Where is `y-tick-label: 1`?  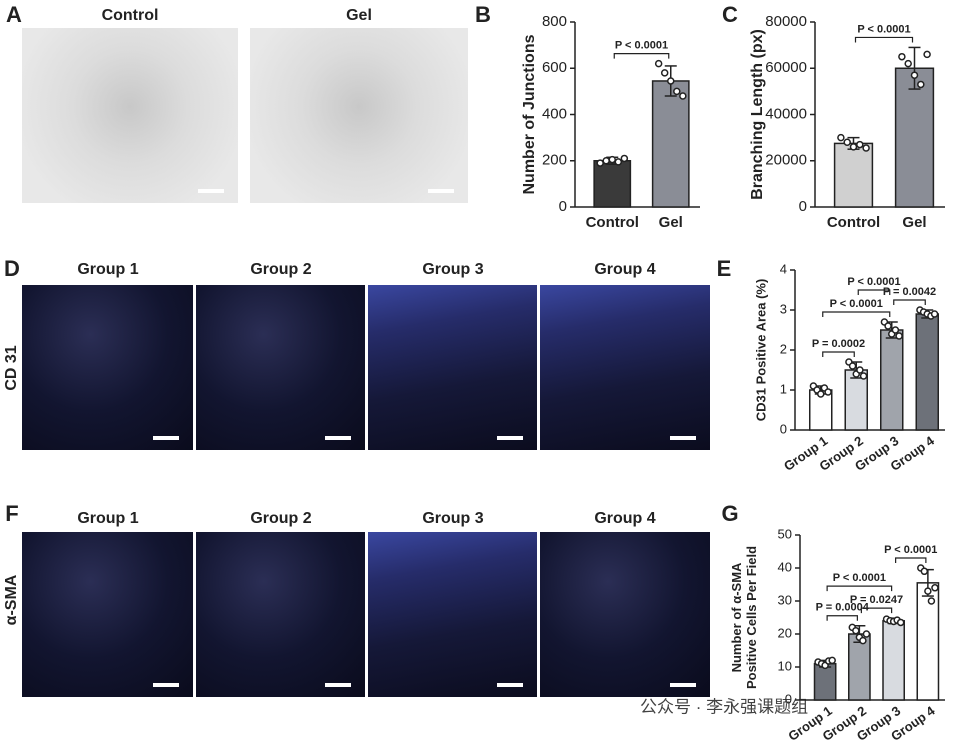 y-tick-label: 1 is located at coordinates (783, 388).